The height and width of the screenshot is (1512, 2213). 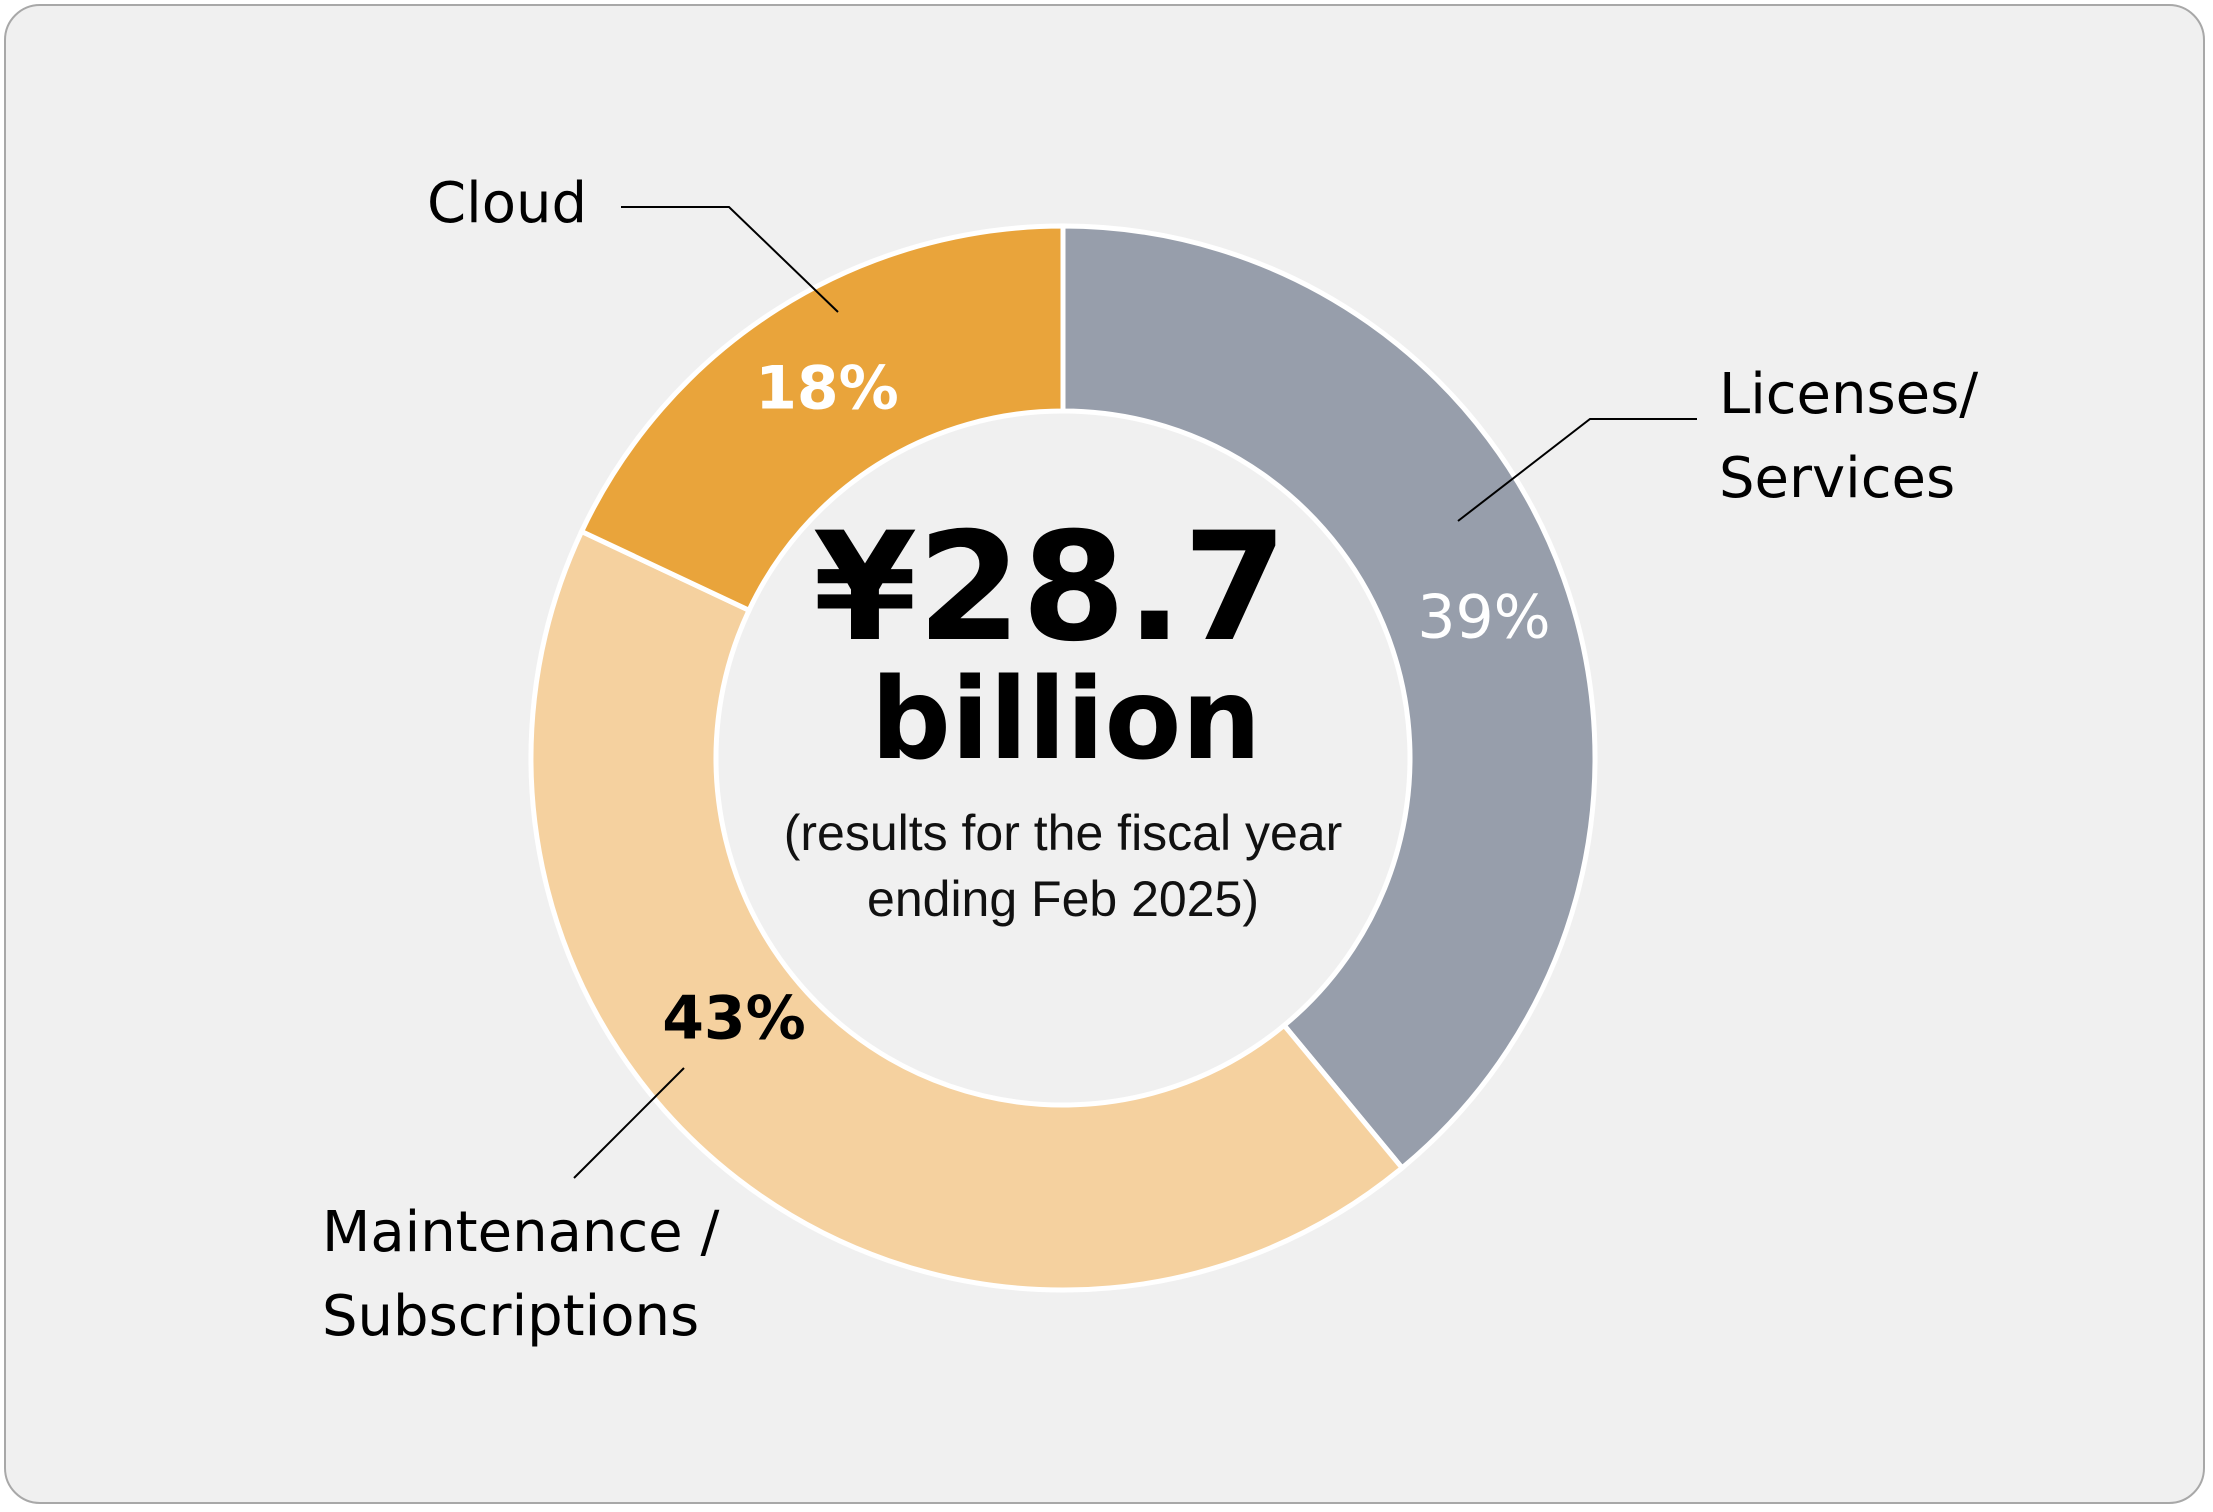 I want to click on center-value: ¥28.7, so click(x=1050, y=588).